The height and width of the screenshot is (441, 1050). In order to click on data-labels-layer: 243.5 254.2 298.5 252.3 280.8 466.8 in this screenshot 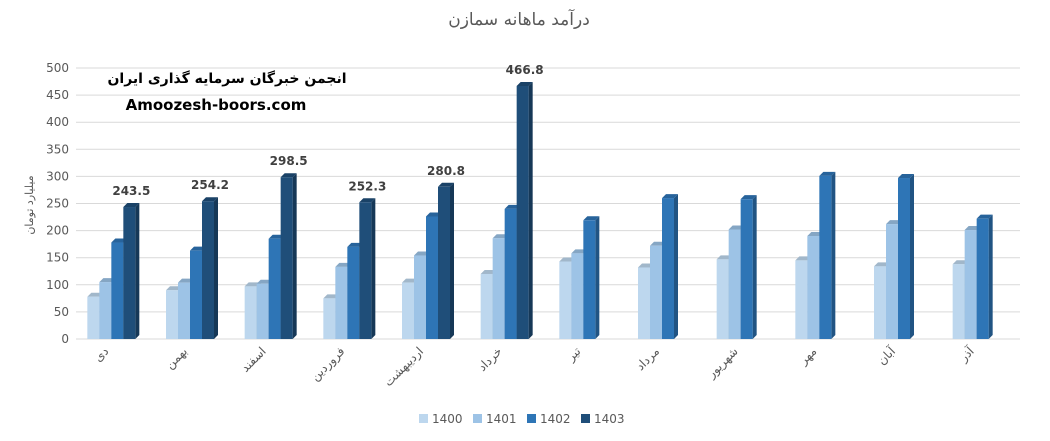, I will do `click(327, 130)`.